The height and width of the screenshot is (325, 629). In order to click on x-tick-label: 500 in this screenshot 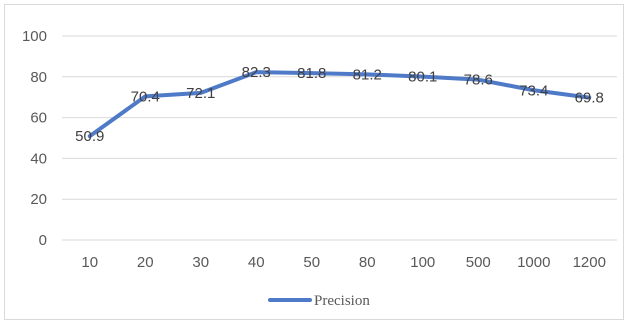, I will do `click(478, 262)`.